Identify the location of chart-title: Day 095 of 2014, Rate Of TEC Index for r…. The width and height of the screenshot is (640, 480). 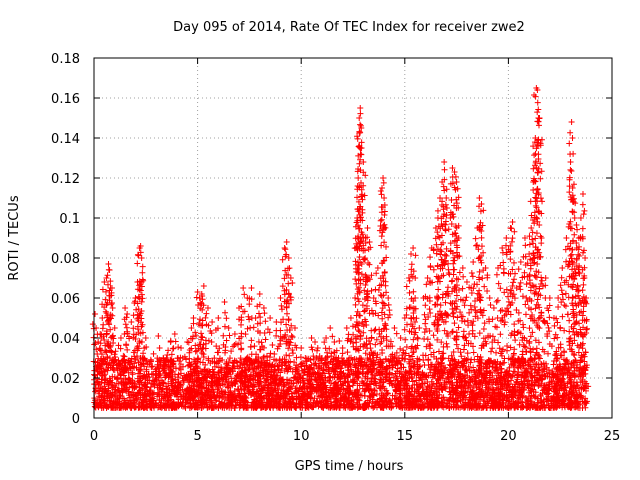
(349, 27).